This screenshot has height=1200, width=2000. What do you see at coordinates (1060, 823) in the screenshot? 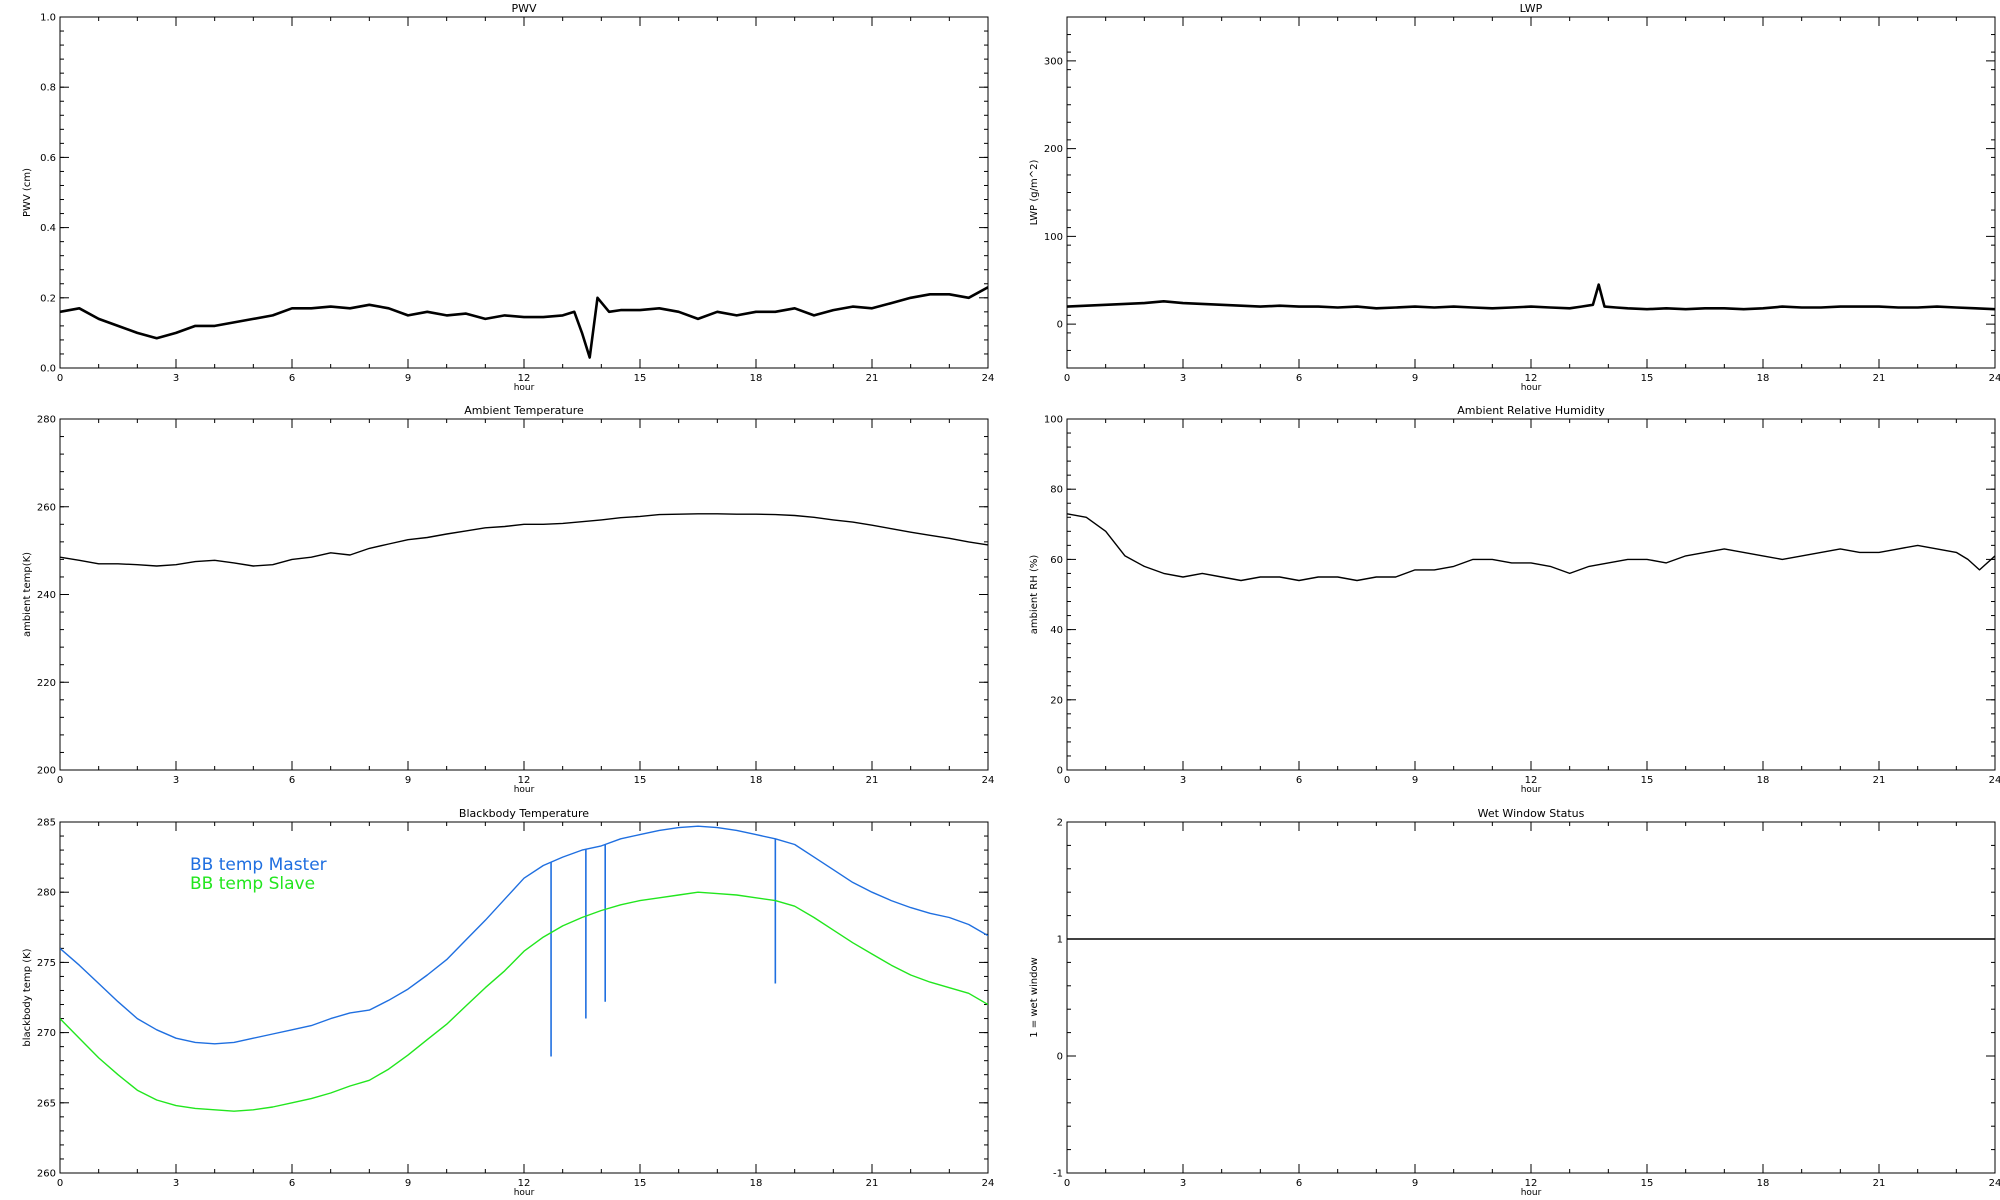
I see `y-tick-label: 2` at bounding box center [1060, 823].